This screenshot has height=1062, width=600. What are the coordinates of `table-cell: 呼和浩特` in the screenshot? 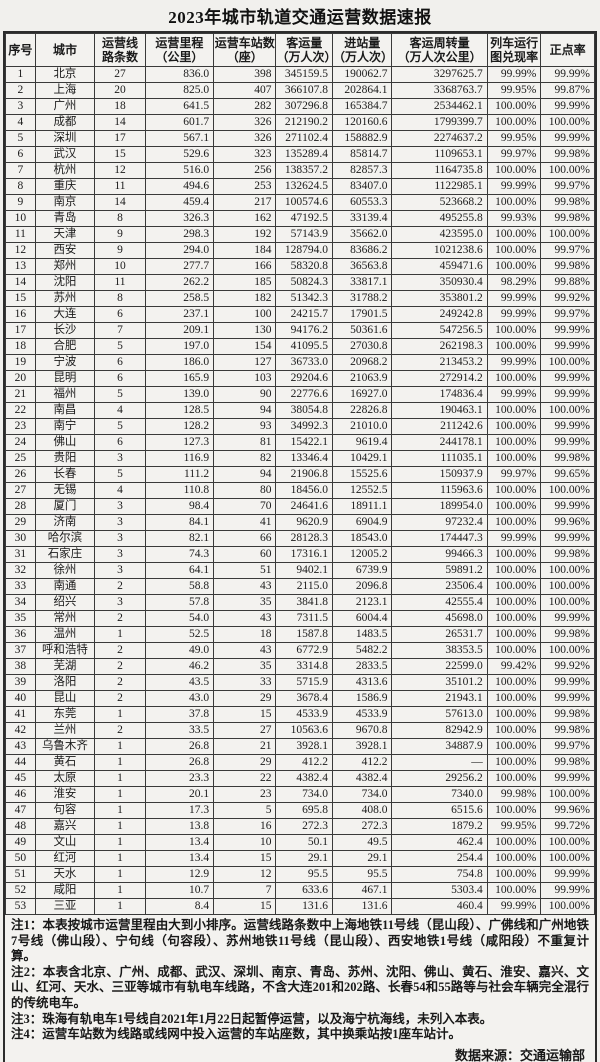 It's located at (65, 650).